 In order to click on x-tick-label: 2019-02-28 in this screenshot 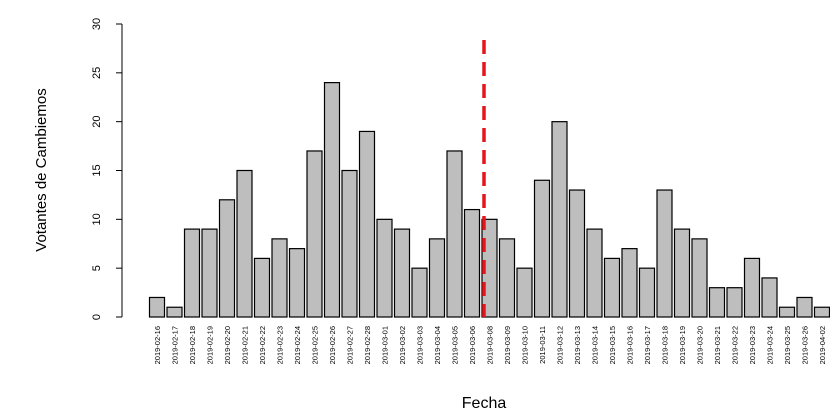, I will do `click(367, 345)`.